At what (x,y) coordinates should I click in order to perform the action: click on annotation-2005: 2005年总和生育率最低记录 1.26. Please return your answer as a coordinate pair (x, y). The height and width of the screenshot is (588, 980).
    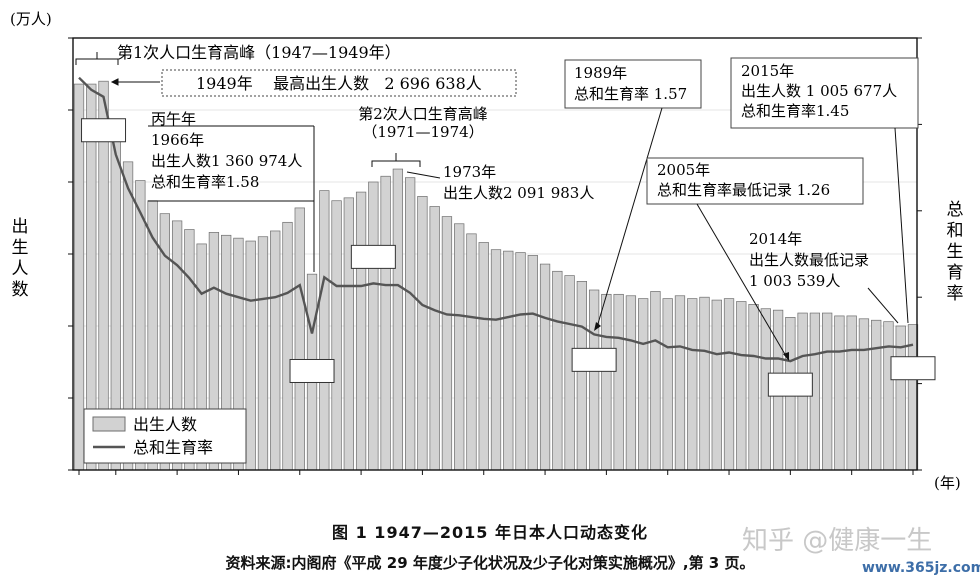
    Looking at the image, I should click on (755, 259).